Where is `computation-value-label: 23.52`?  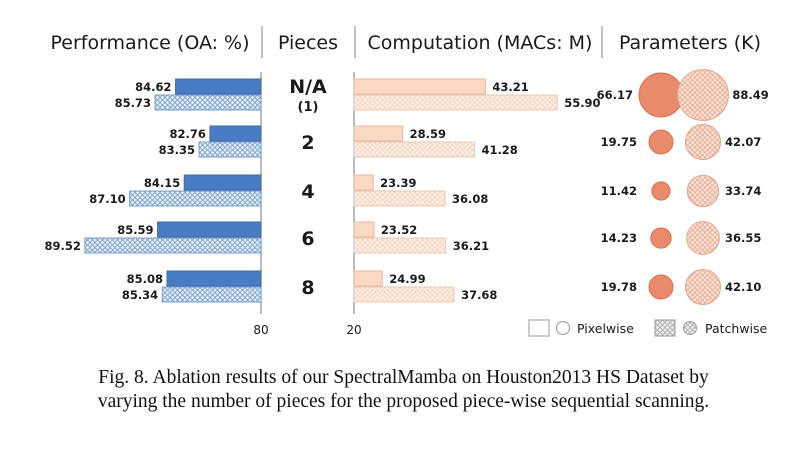 computation-value-label: 23.52 is located at coordinates (399, 230).